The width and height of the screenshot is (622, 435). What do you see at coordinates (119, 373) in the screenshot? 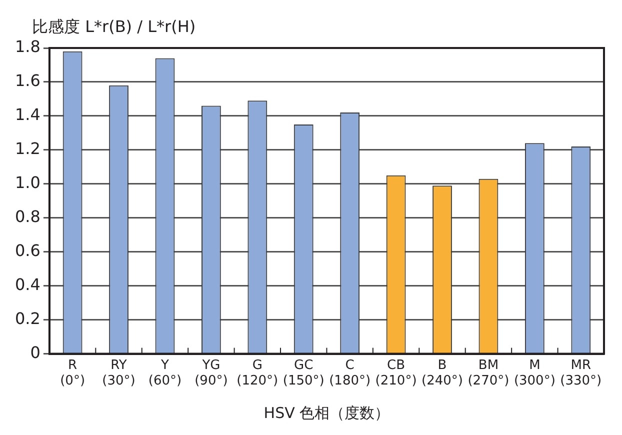
I see `x-tick-label: RY (30°)` at bounding box center [119, 373].